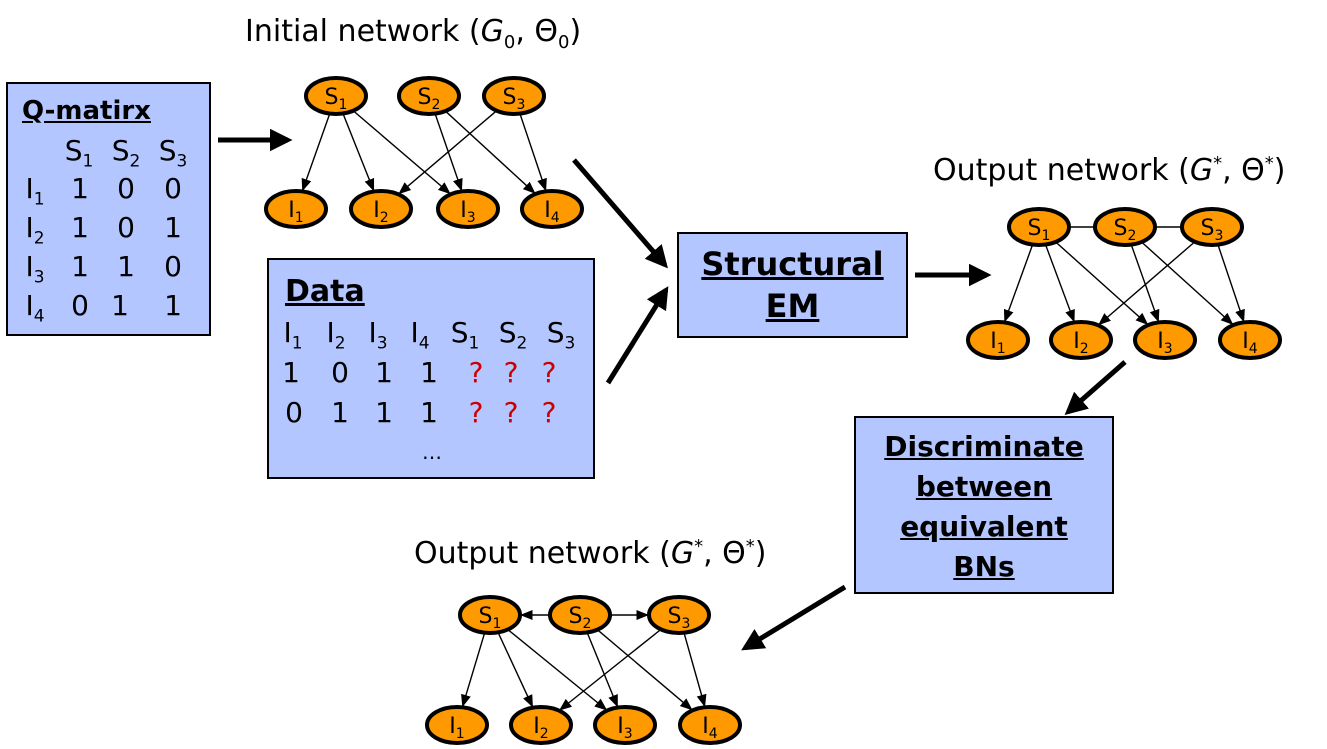  Describe the element at coordinates (1109, 170) in the screenshot. I see `output-network-title-right: Output network (G*, Θ*)` at that location.